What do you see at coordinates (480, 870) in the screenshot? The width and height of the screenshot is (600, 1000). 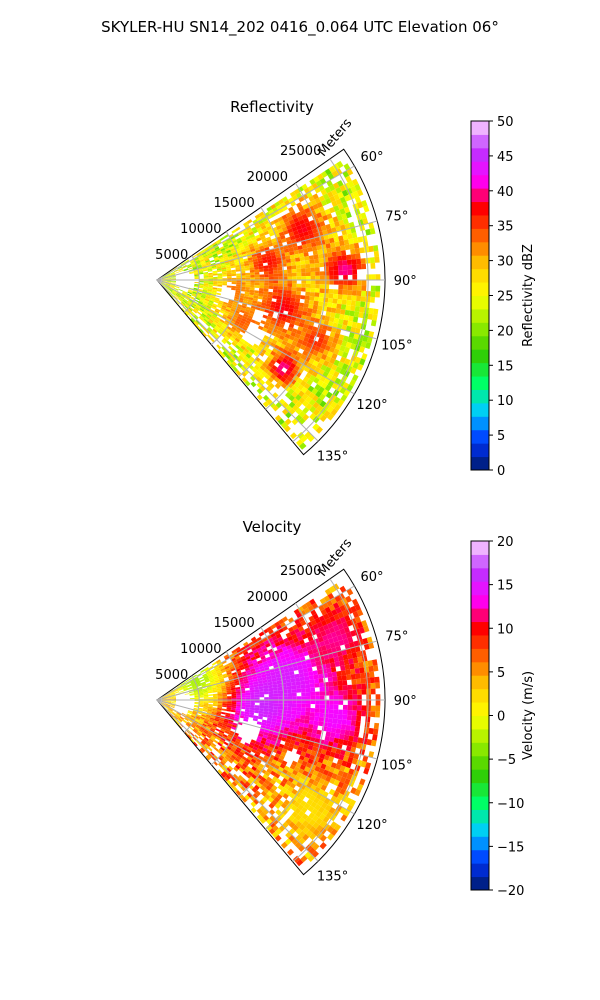 I see `colorbar-step` at bounding box center [480, 870].